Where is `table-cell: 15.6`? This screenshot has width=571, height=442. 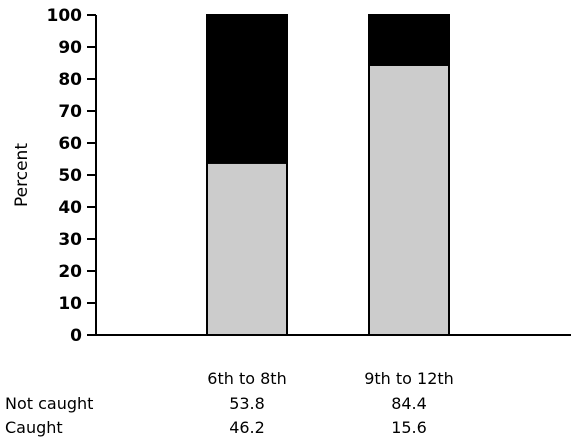 table-cell: 15.6 is located at coordinates (409, 427).